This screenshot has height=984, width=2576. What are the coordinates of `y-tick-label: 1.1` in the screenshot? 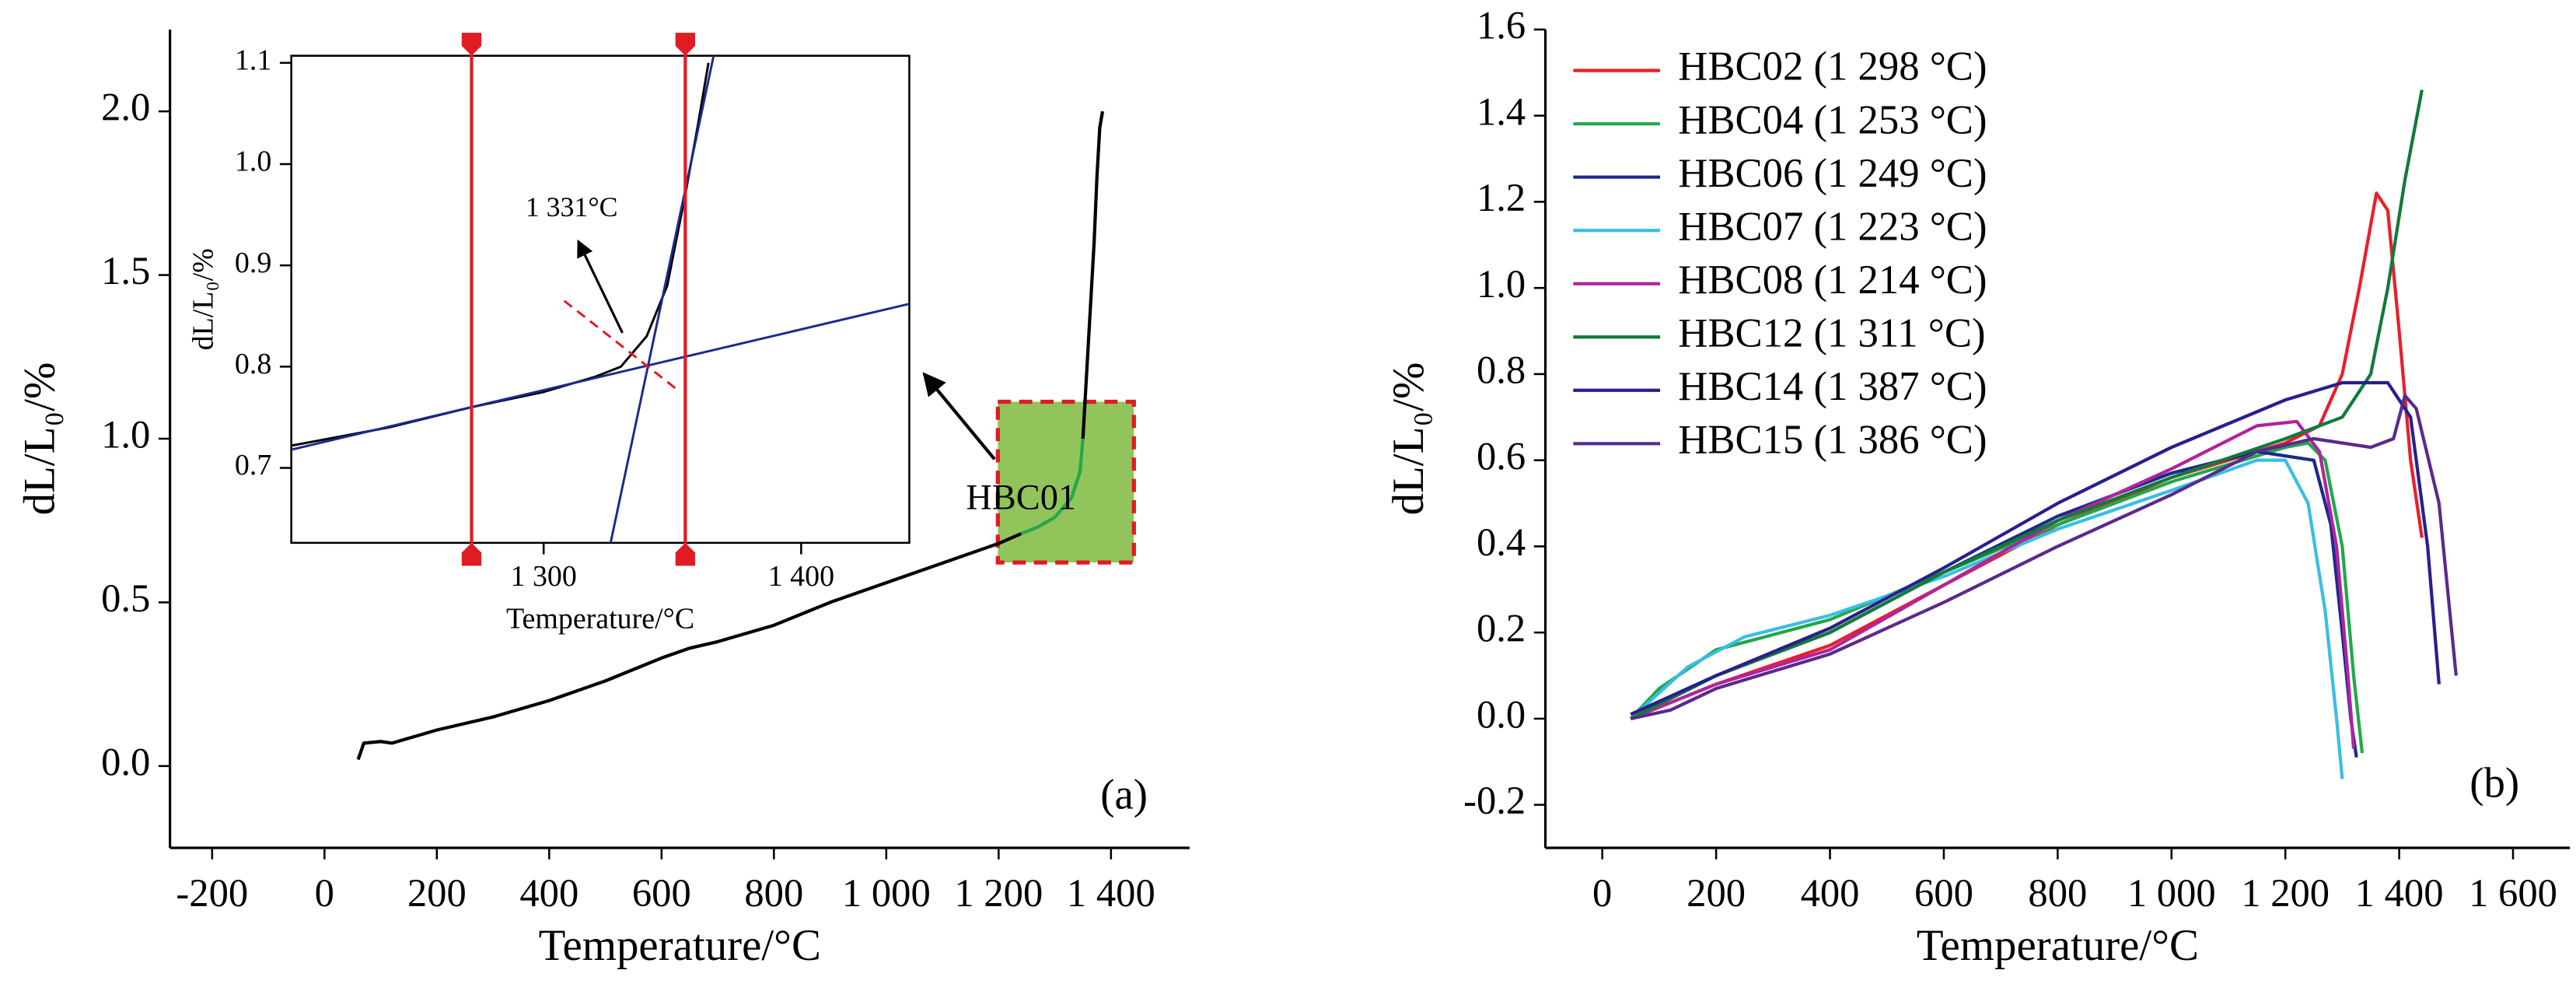 It's located at (253, 60).